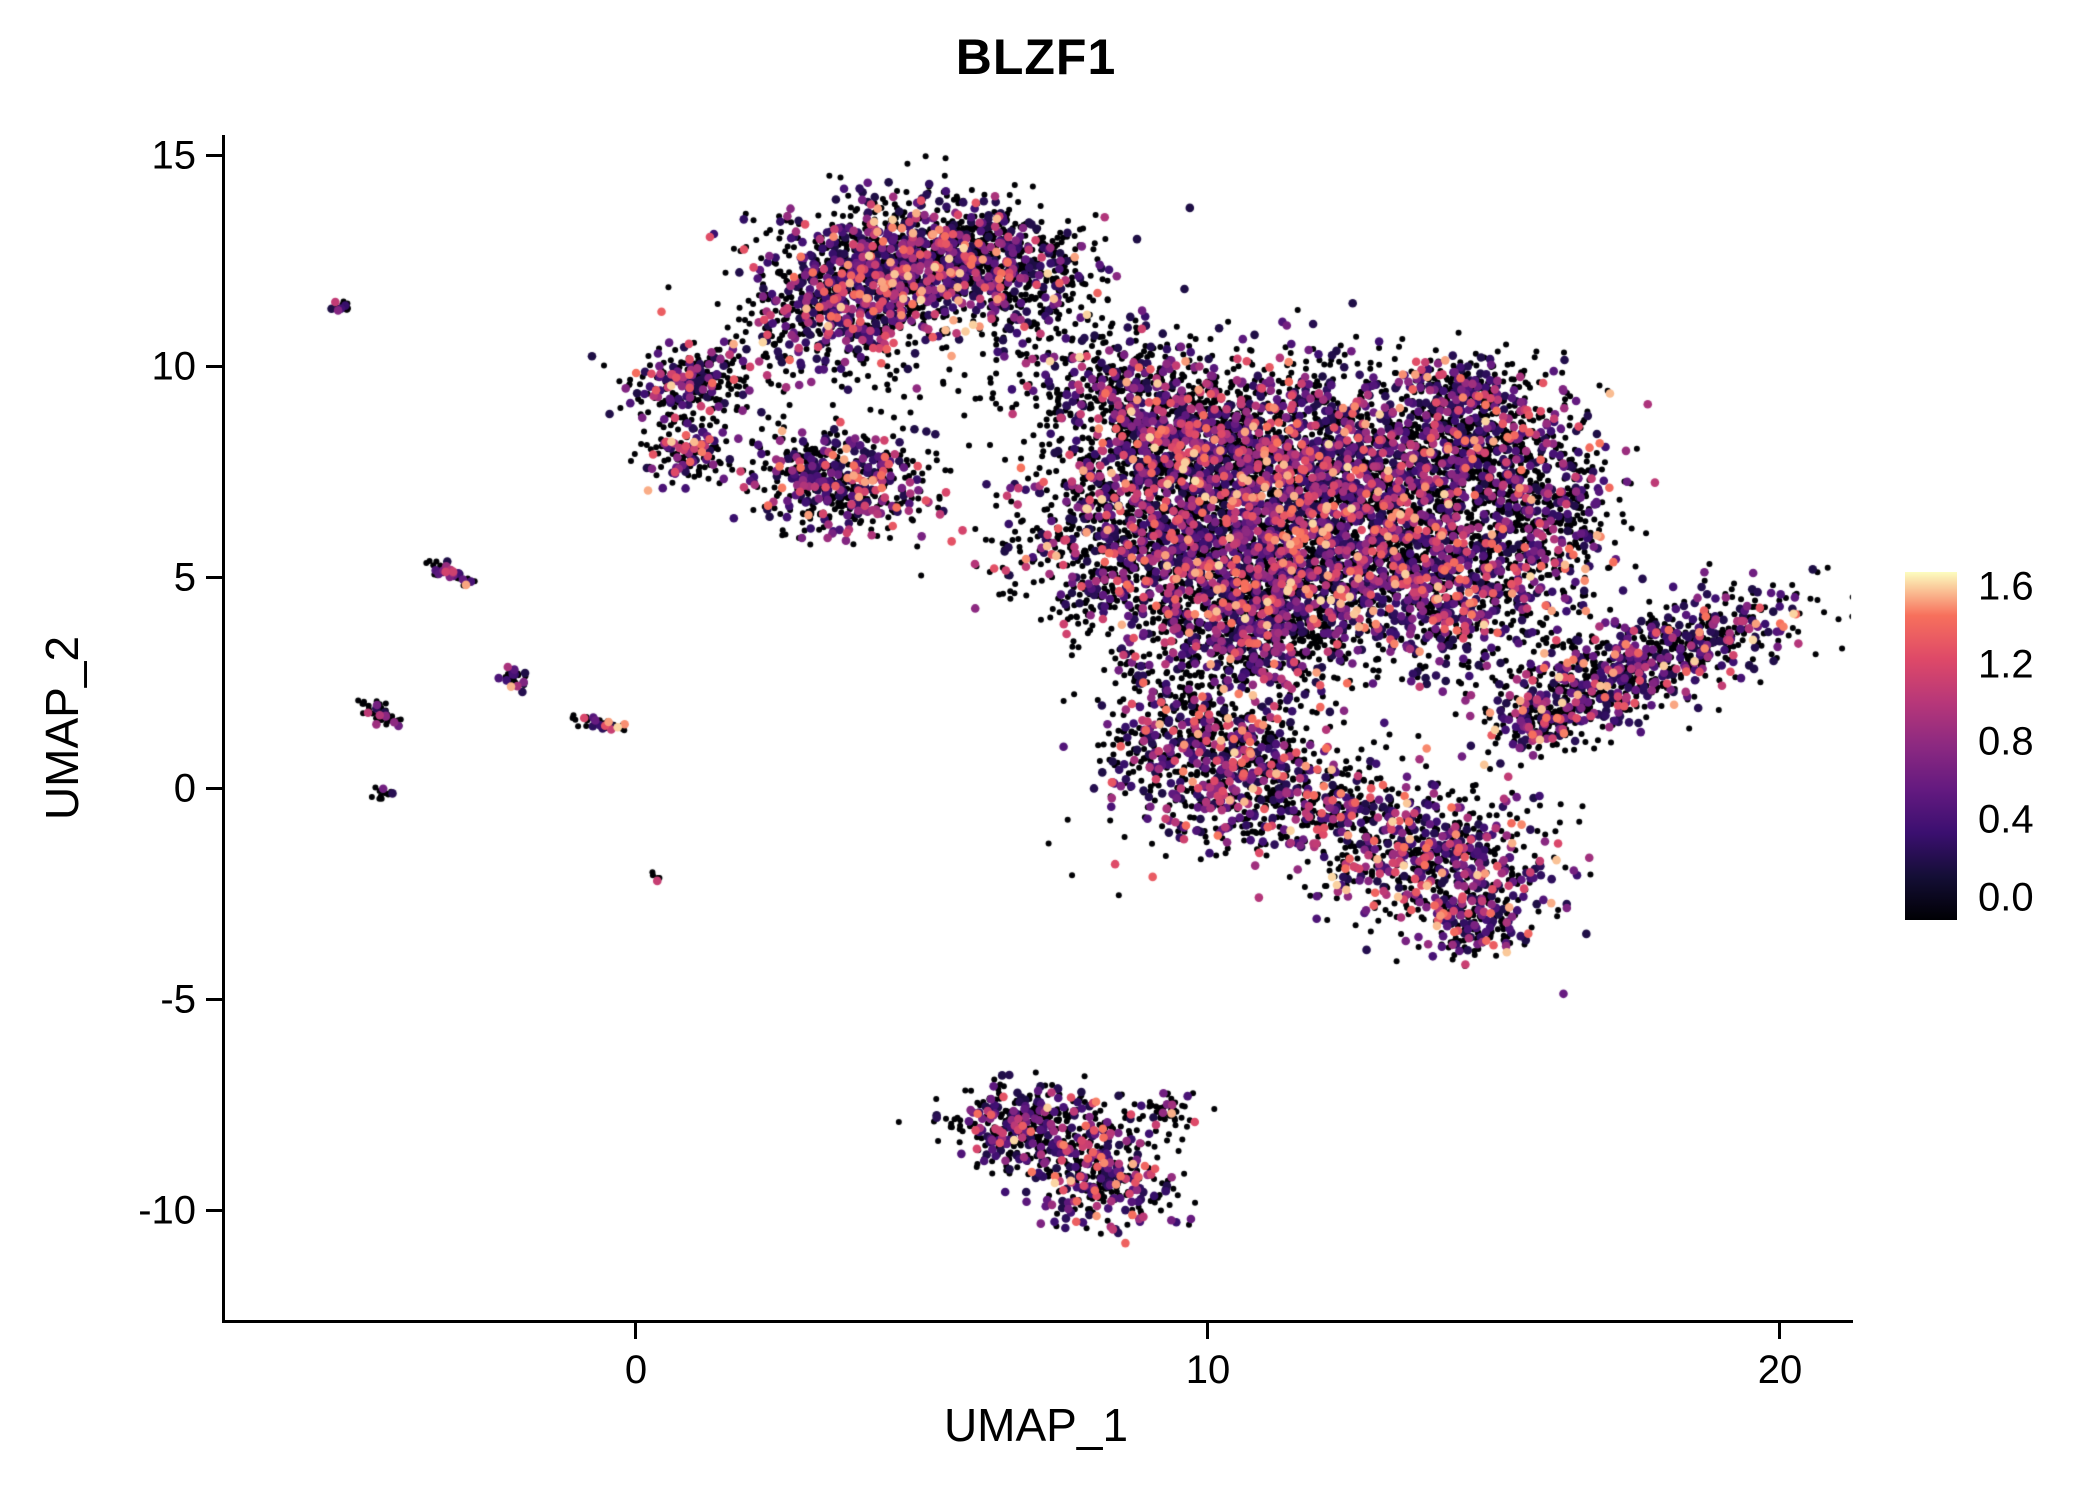  Describe the element at coordinates (2006, 897) in the screenshot. I see `colorbar-tick-label: 0.0` at that location.